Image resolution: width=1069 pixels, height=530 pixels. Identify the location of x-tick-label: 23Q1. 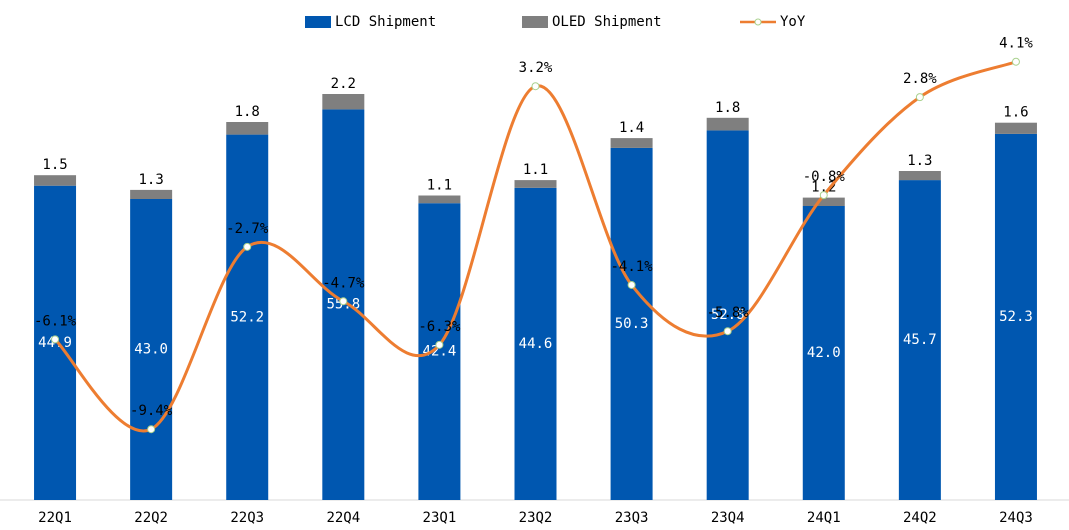
(440, 518).